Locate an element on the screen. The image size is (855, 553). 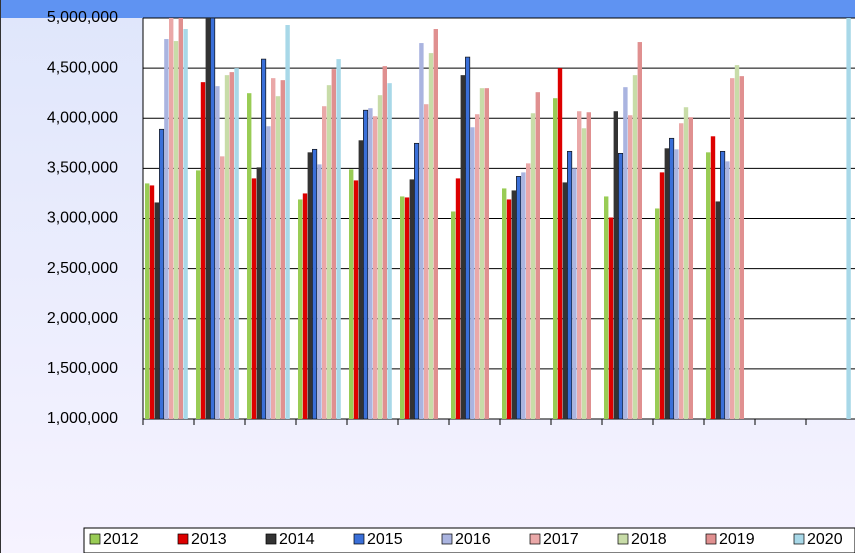
legend-label: 2017 is located at coordinates (561, 539).